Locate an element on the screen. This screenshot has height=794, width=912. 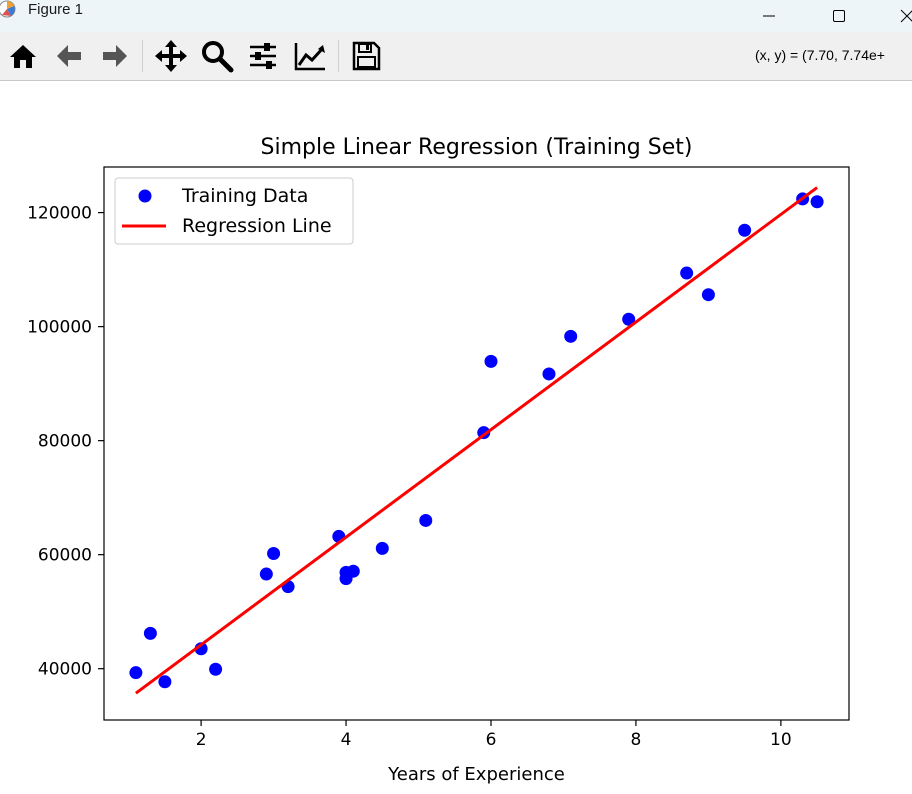
window-title: Figure 1 is located at coordinates (56, 9).